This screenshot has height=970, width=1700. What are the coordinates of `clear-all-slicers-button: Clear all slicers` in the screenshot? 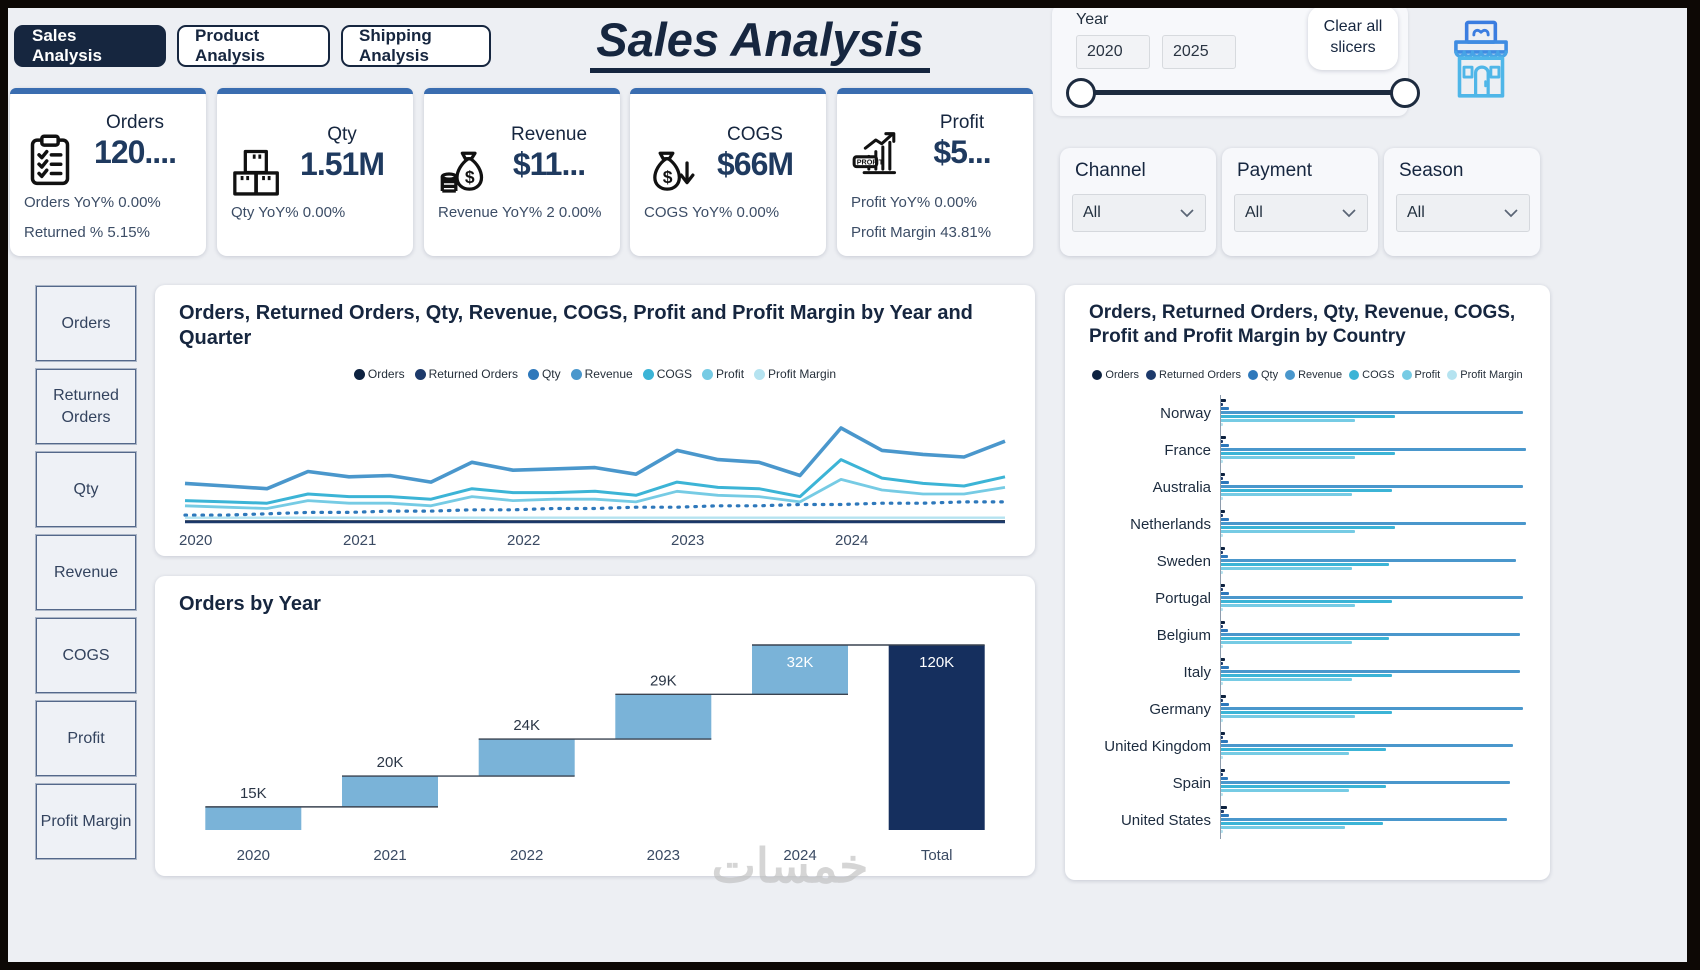 It's located at (1353, 38).